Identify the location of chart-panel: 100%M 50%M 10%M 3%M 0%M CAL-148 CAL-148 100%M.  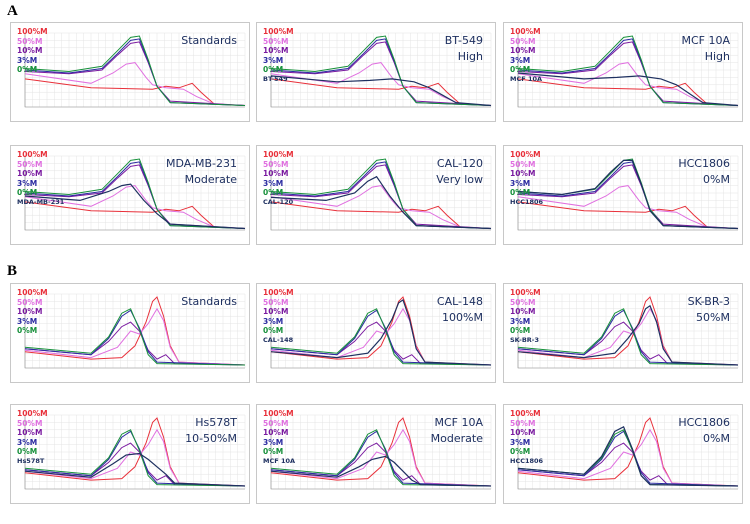
(376, 333).